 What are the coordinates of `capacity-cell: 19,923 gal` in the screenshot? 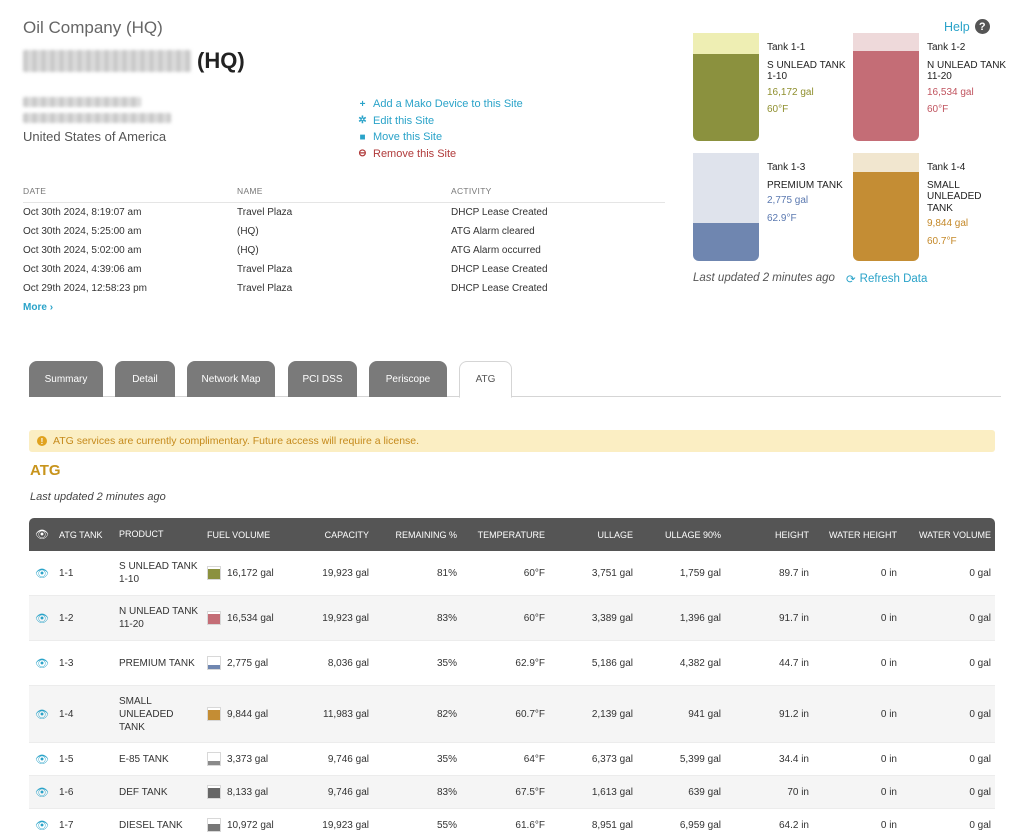 It's located at (345, 573).